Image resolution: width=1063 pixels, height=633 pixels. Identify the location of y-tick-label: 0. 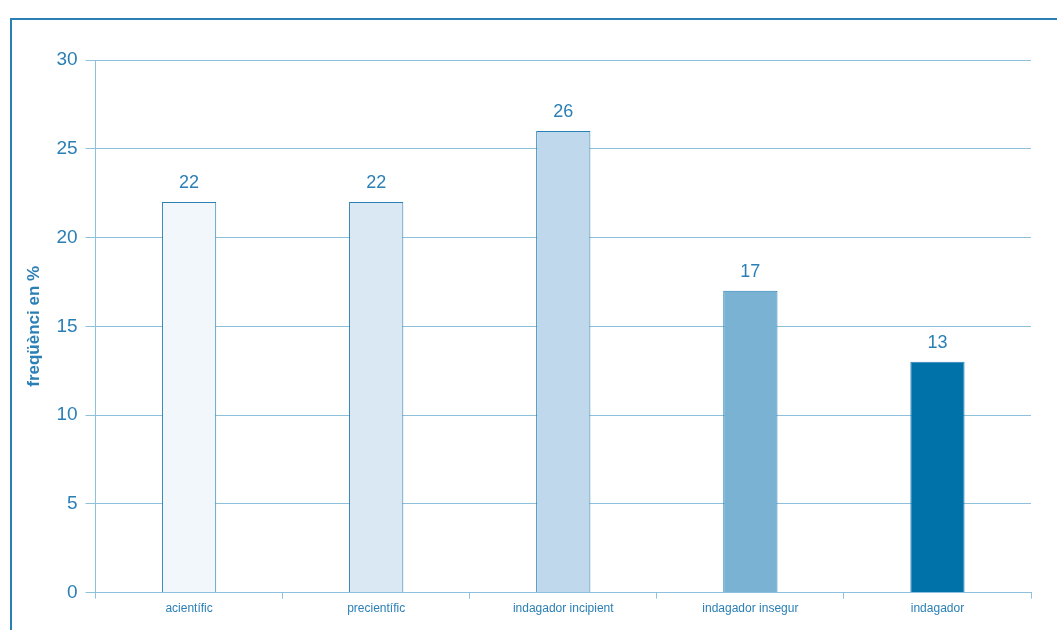
(72, 591).